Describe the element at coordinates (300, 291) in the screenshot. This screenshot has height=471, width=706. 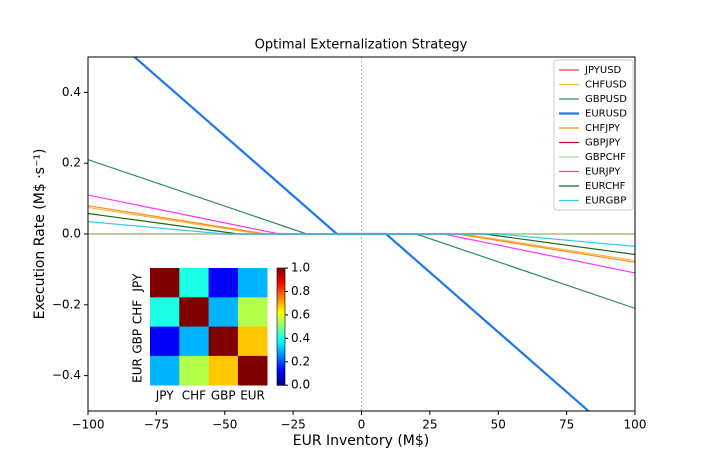
I see `colorbar-tick-label: 0.8` at that location.